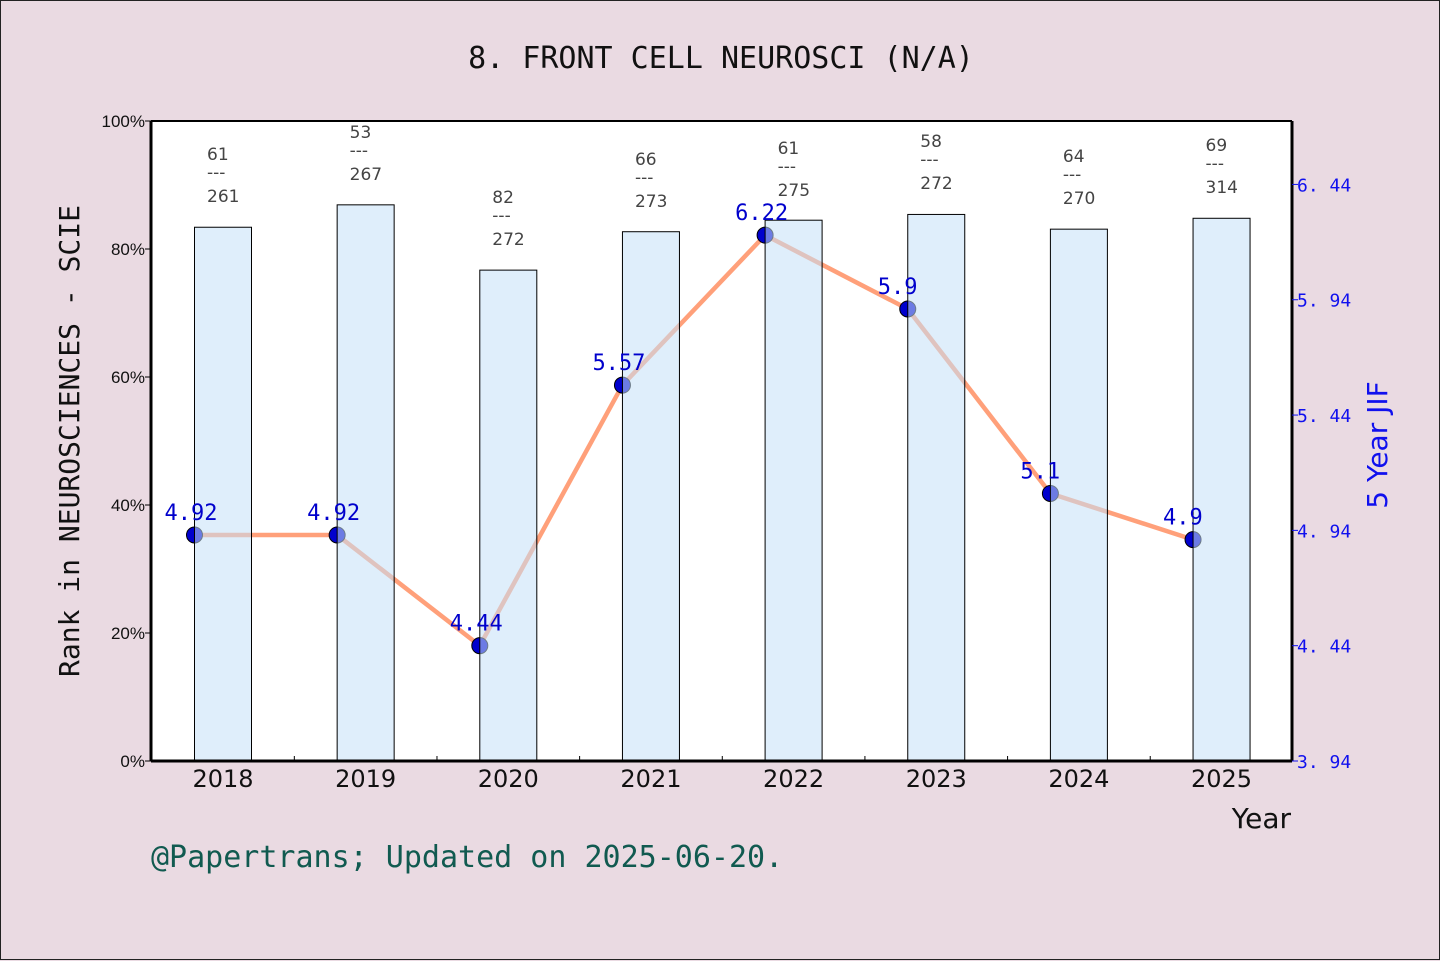  What do you see at coordinates (1221, 489) in the screenshot?
I see `bar-2025` at bounding box center [1221, 489].